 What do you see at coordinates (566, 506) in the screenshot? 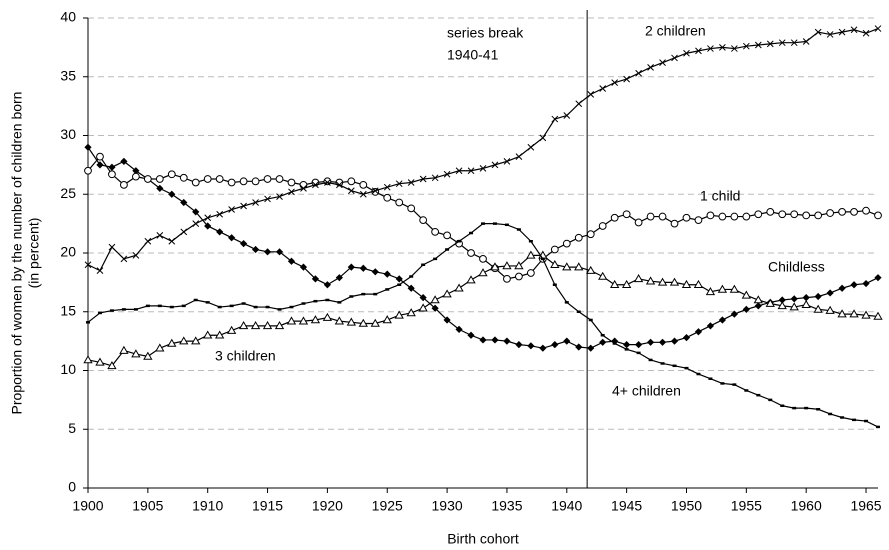
I see `x-tick-label: 1940` at bounding box center [566, 506].